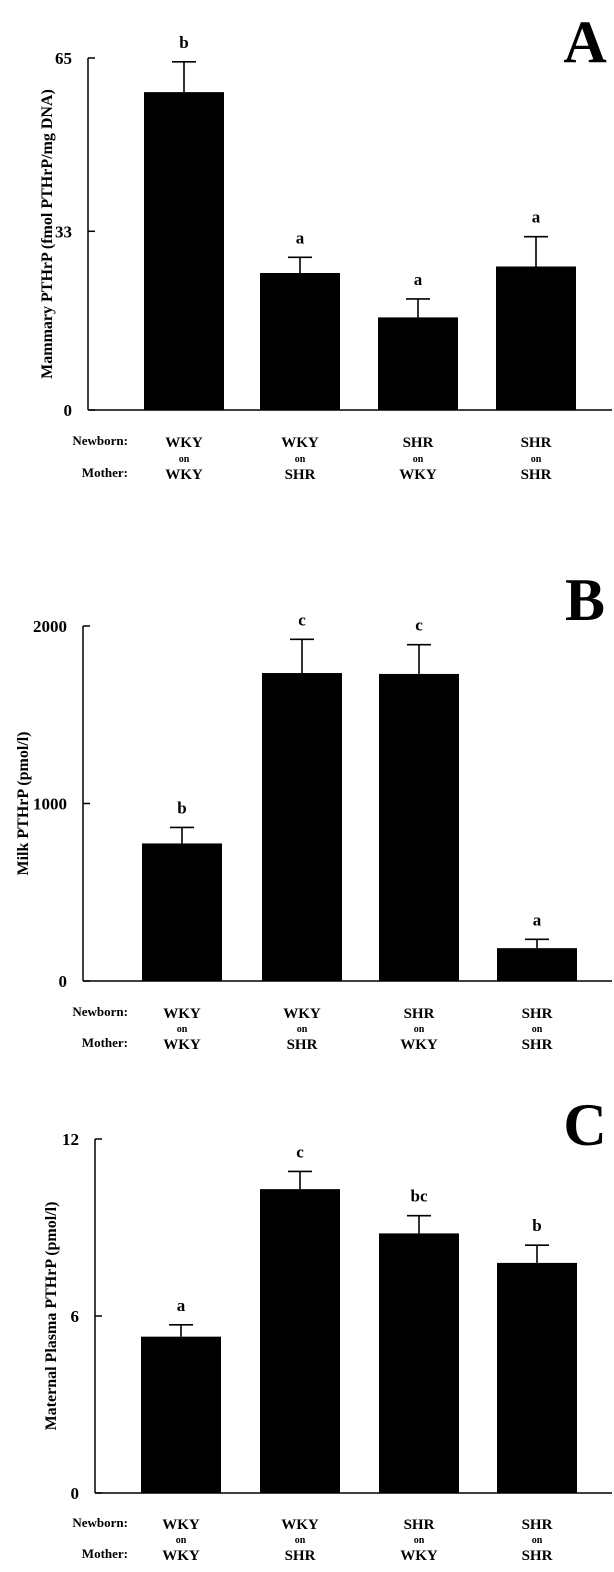 This screenshot has height=1572, width=614. What do you see at coordinates (181, 1305) in the screenshot?
I see `significance-label-1: a` at bounding box center [181, 1305].